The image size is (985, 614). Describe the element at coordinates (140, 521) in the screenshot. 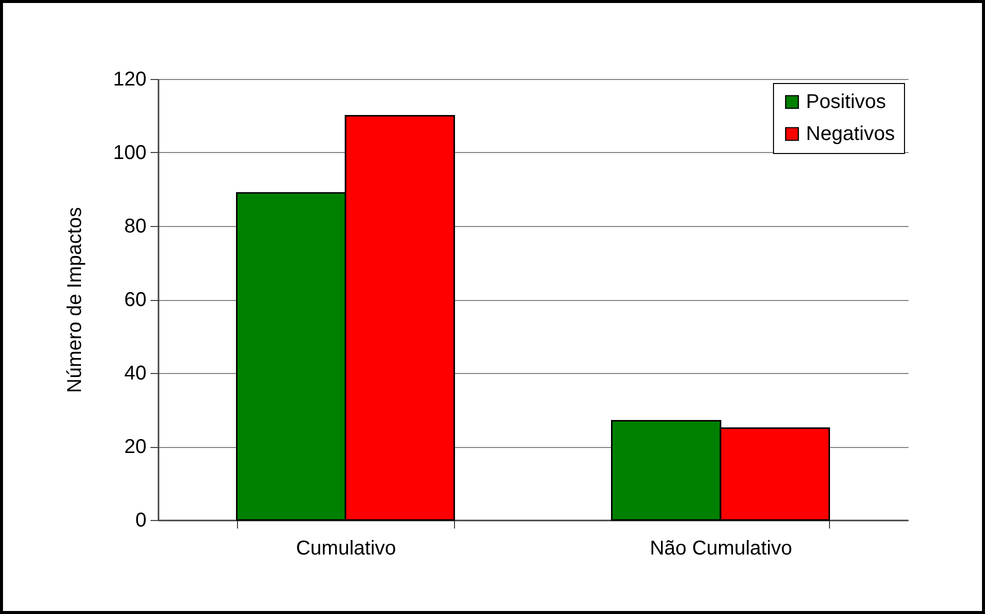

I see `y-tick-label: 0` at that location.